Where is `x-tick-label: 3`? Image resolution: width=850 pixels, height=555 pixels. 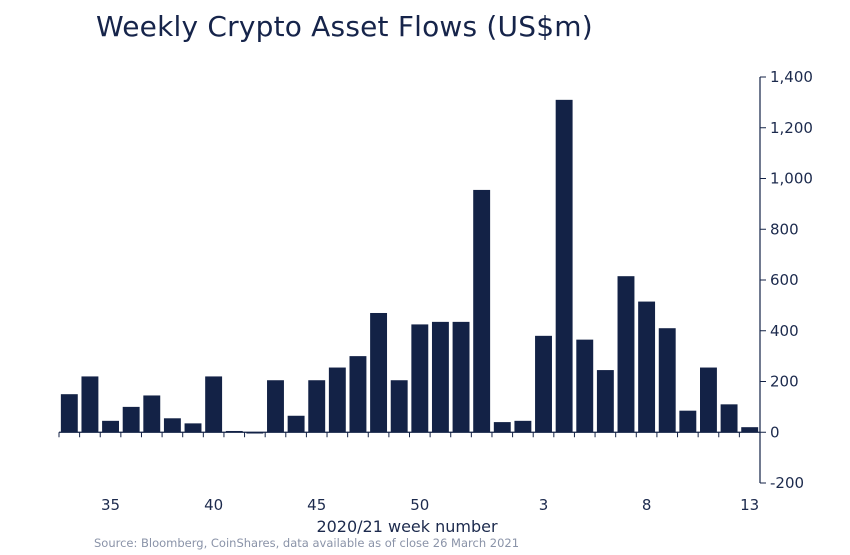 x-tick-label: 3 is located at coordinates (544, 505).